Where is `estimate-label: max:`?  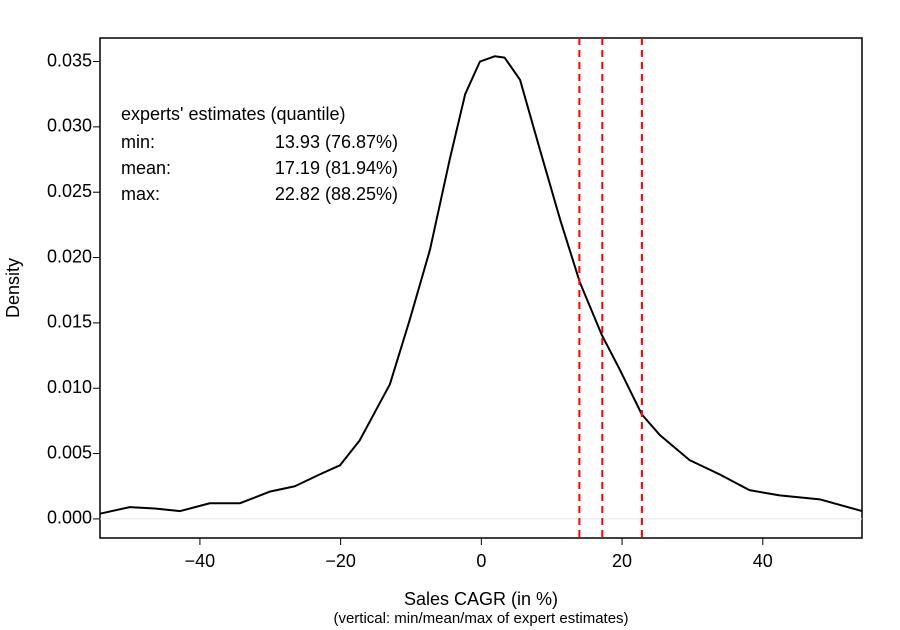 estimate-label: max: is located at coordinates (140, 194).